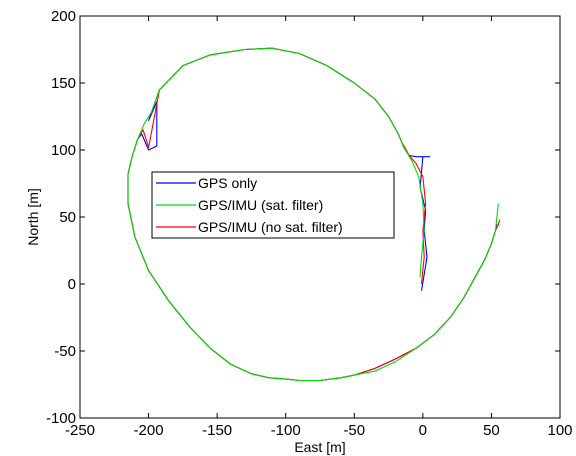 The height and width of the screenshot is (456, 576). What do you see at coordinates (149, 430) in the screenshot?
I see `x-tick-label: -200` at bounding box center [149, 430].